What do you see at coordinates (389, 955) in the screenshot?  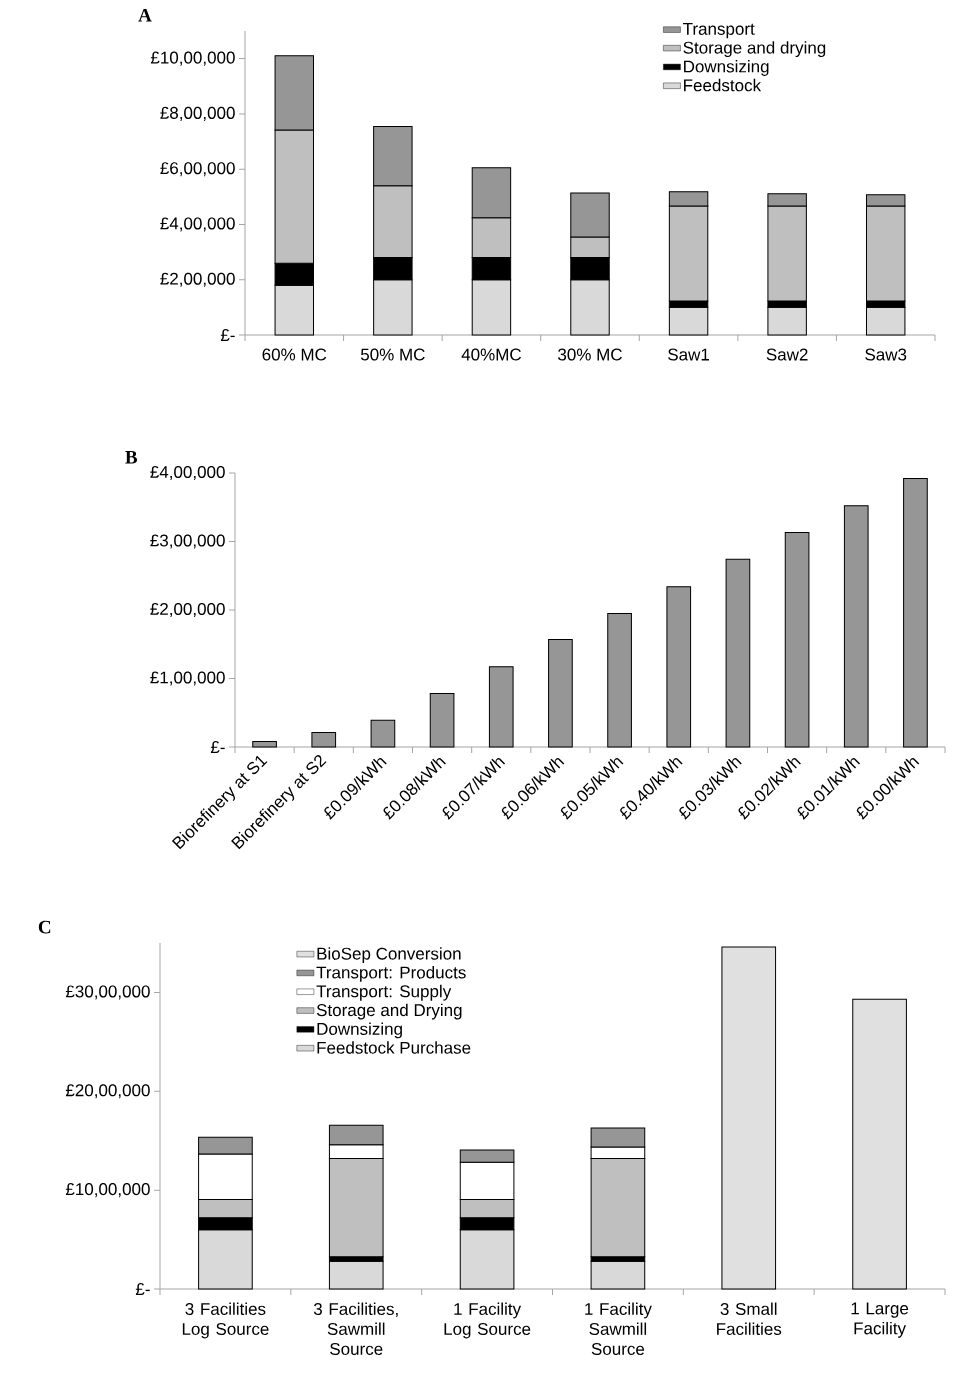 I see `legend-label: BioSep Conversion` at bounding box center [389, 955].